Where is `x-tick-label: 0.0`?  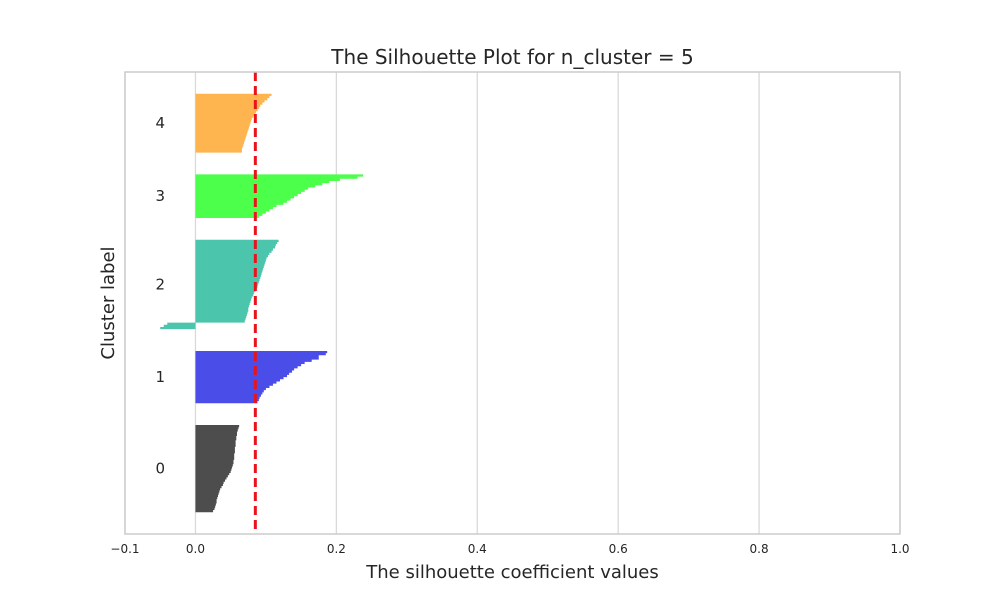 x-tick-label: 0.0 is located at coordinates (195, 549).